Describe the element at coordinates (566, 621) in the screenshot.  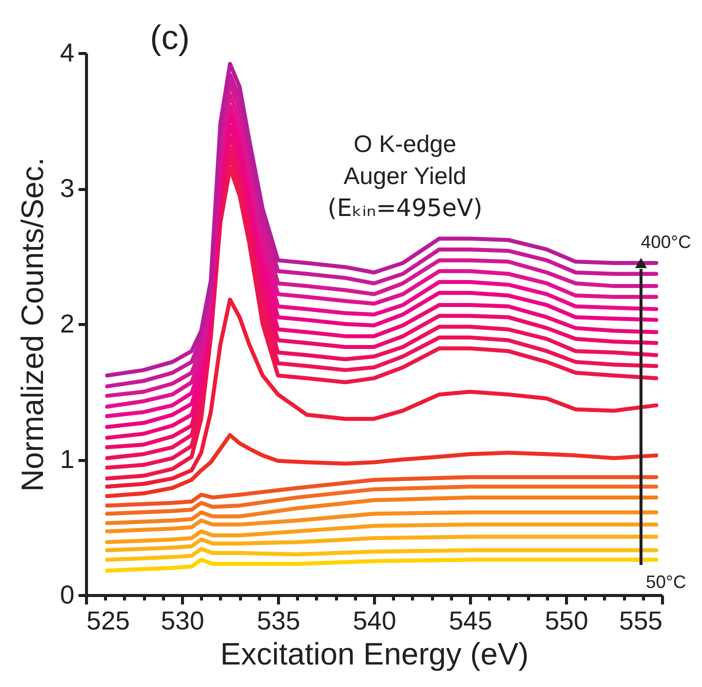
I see `x-tick-label: 550` at that location.